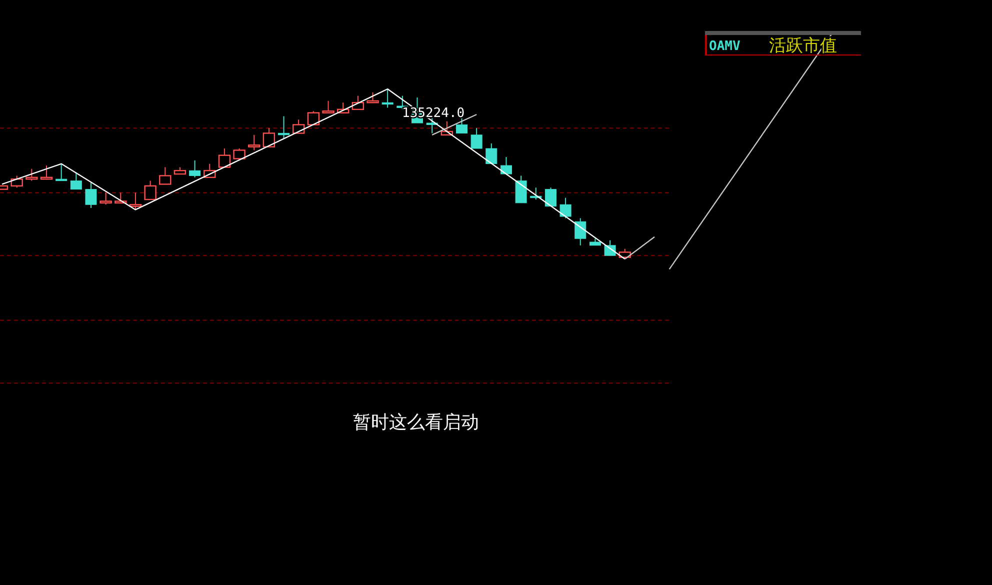 Image resolution: width=992 pixels, height=585 pixels. Describe the element at coordinates (580, 232) in the screenshot. I see `candlestick` at that location.